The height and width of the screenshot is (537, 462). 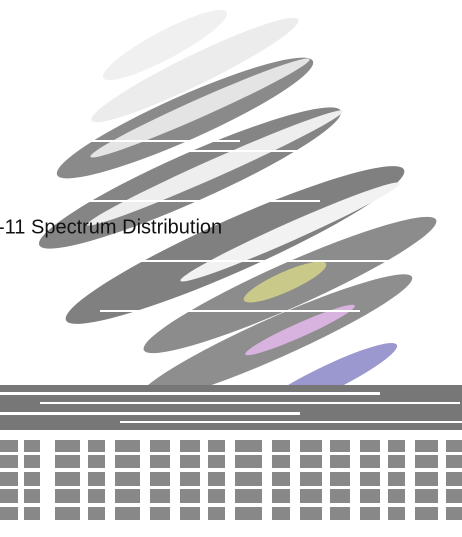 I want to click on band, so click(x=231, y=407).